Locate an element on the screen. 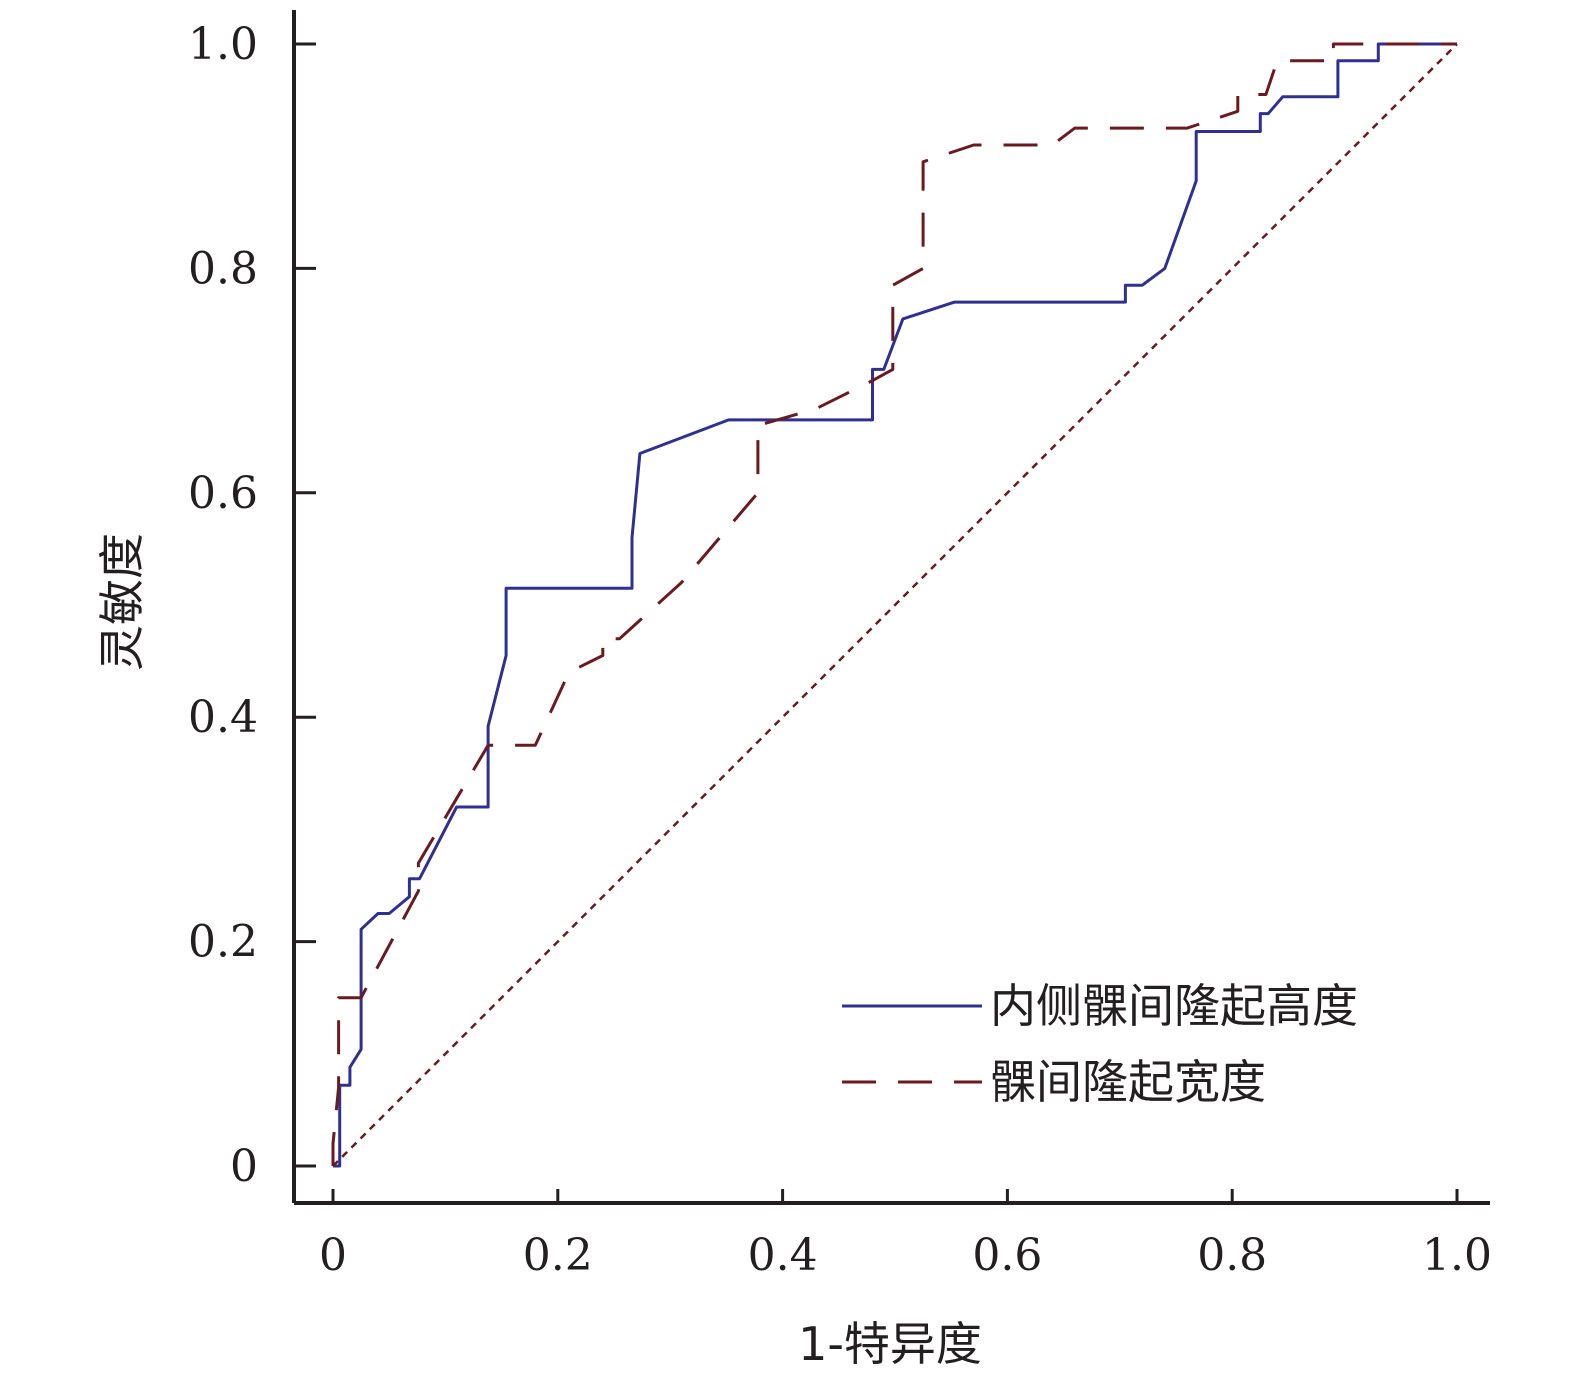 The image size is (1575, 1378). legend-label-width: 髁间隆起宽度 is located at coordinates (1128, 1082).